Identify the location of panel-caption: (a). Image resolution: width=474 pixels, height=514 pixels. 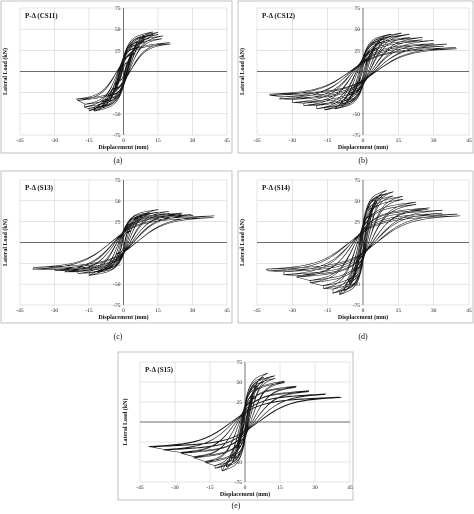
(118, 160).